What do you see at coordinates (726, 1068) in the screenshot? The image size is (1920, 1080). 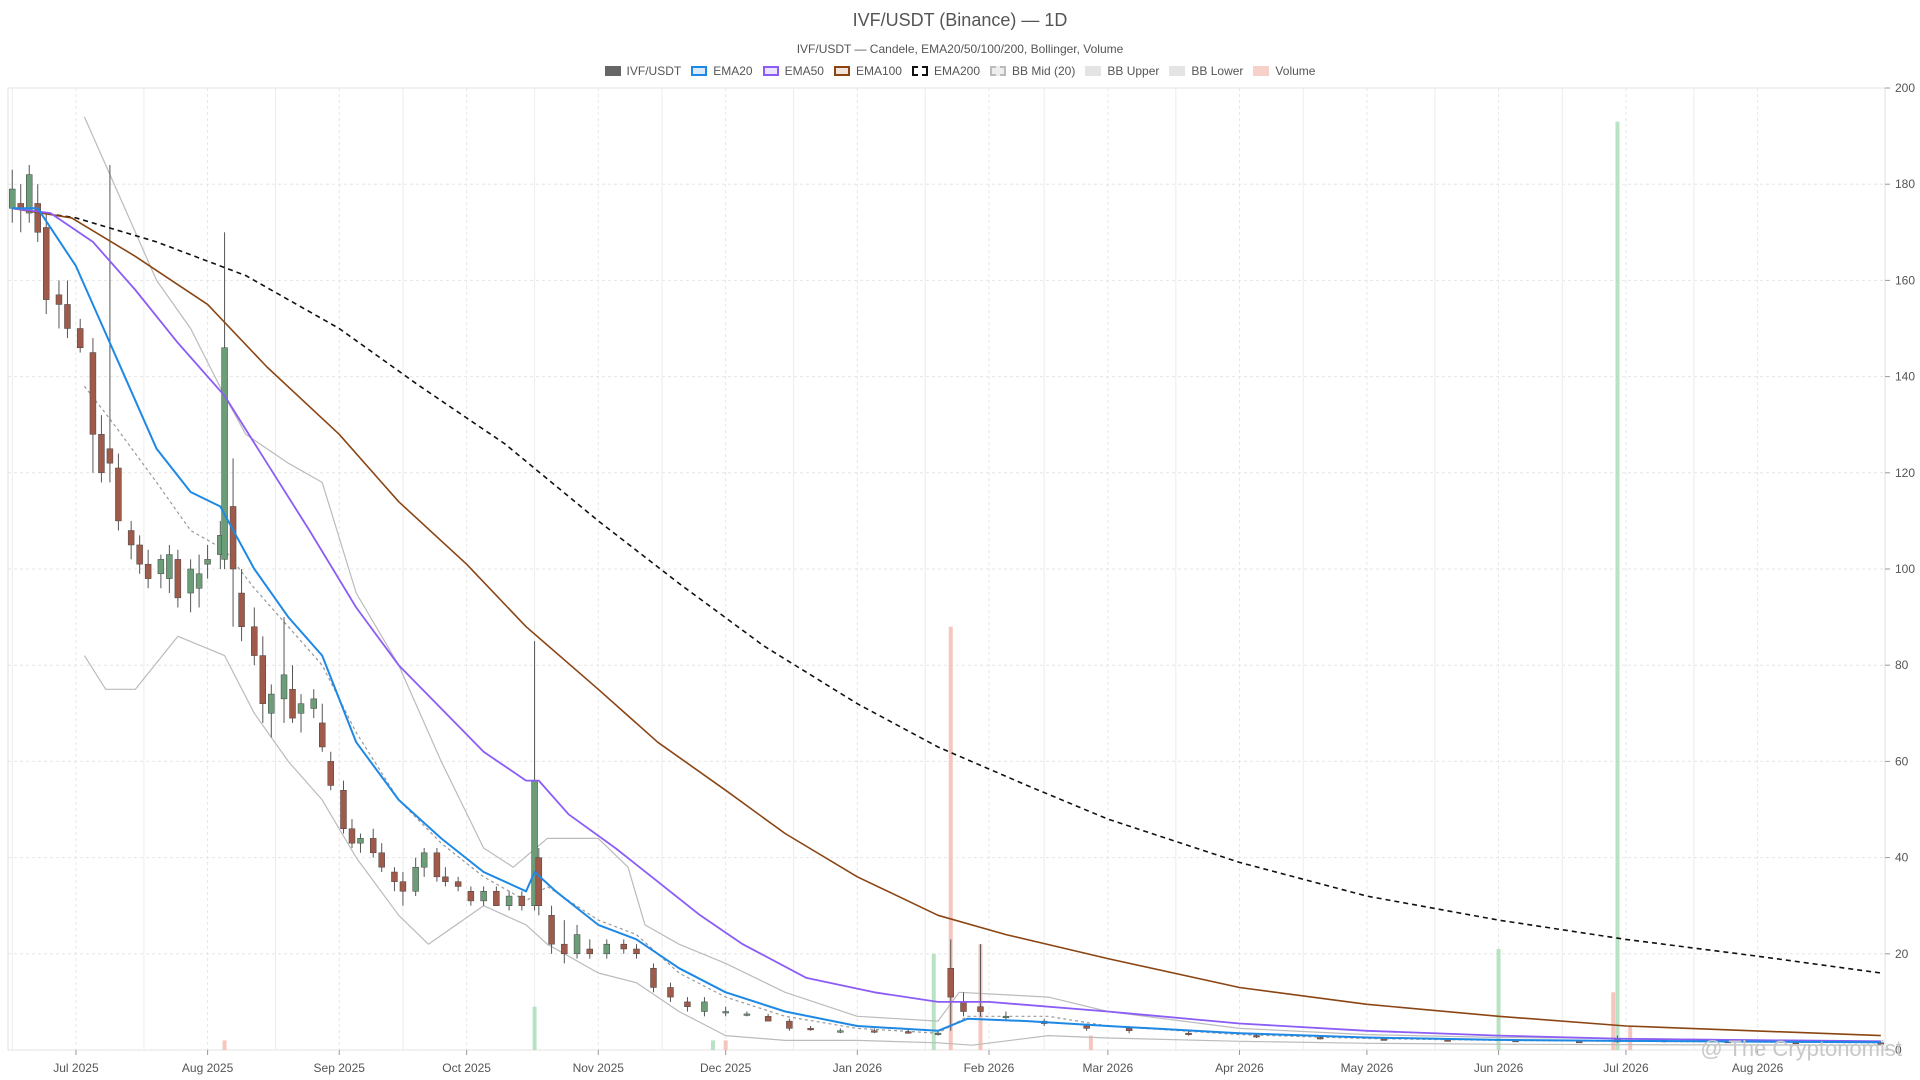 I see `x-tick-label: Dec 2025` at bounding box center [726, 1068].